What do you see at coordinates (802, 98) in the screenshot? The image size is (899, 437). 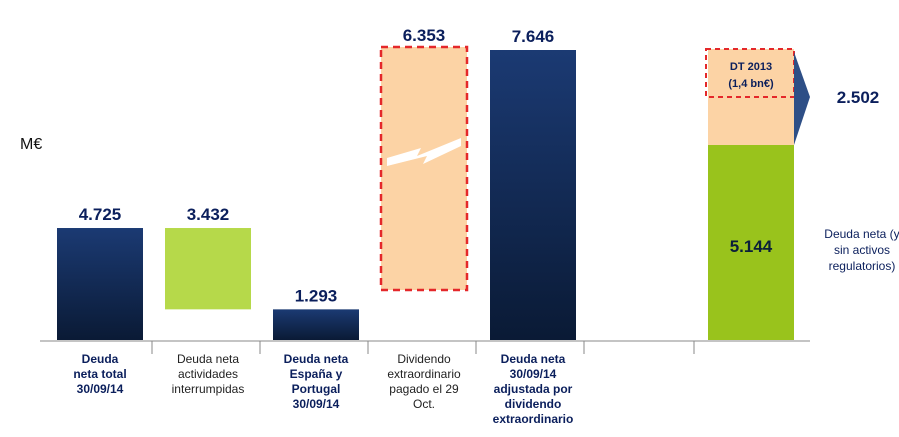 I see `pointer-triangle` at bounding box center [802, 98].